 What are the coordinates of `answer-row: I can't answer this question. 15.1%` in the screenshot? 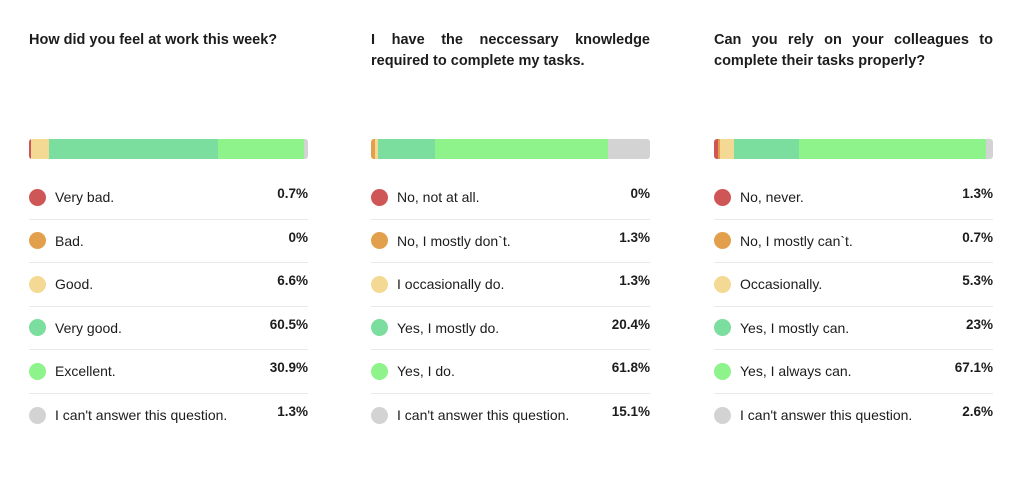 It's located at (510, 416).